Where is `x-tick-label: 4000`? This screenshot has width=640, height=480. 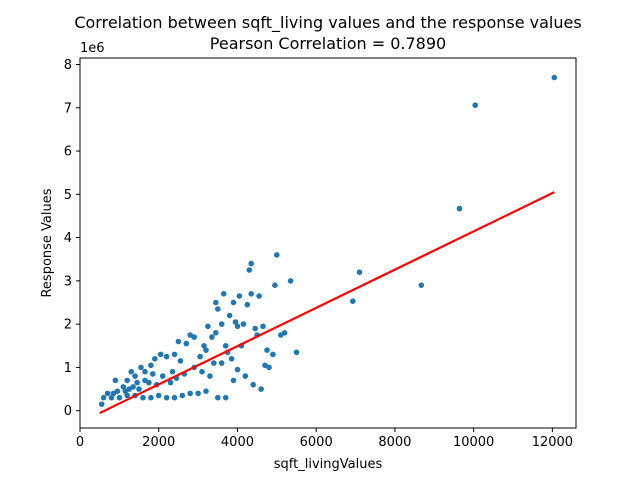
x-tick-label: 4000 is located at coordinates (237, 442).